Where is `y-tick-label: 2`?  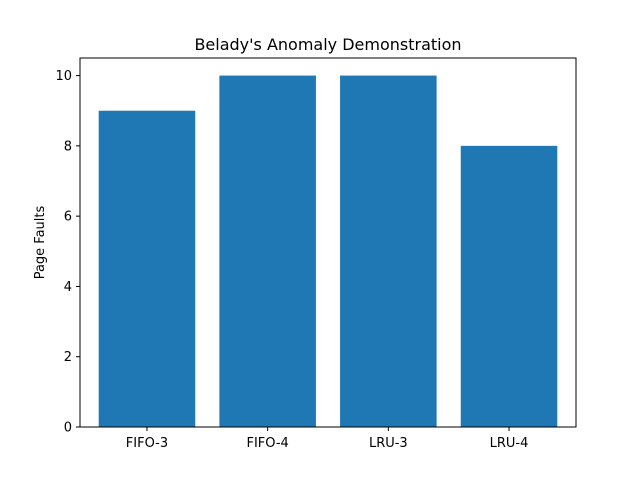
y-tick-label: 2 is located at coordinates (68, 357).